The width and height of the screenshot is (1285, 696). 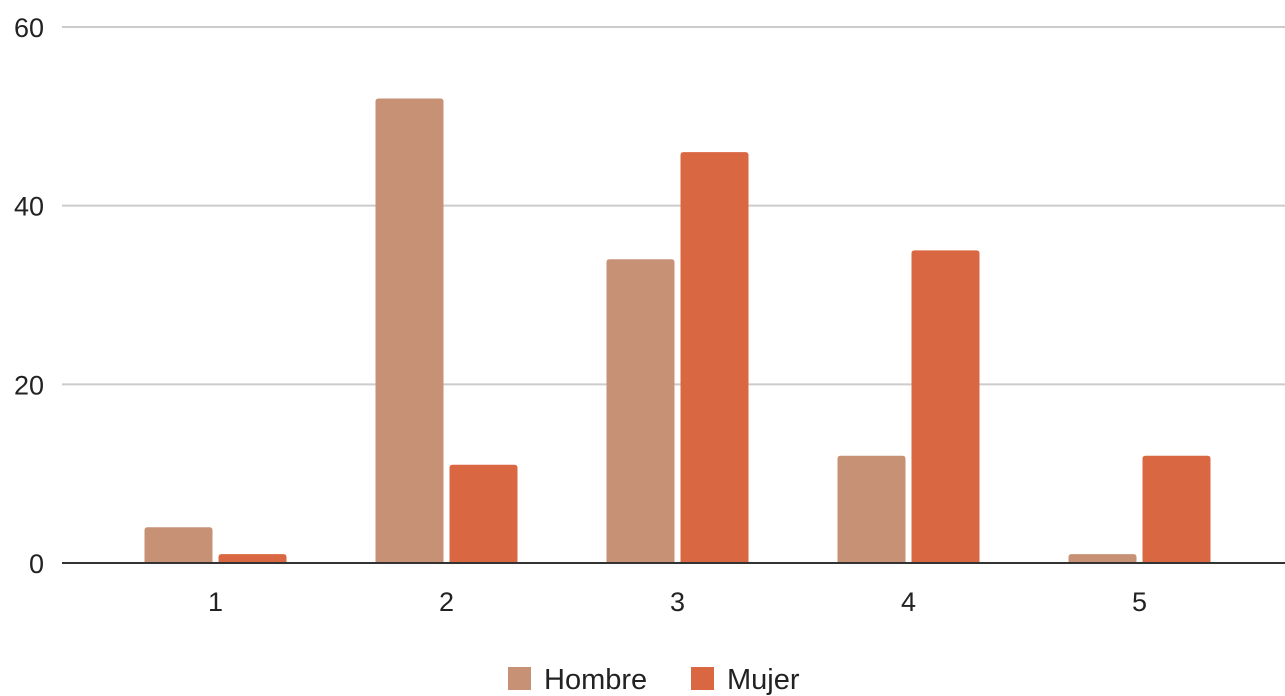 I want to click on y-tick-label-0: 0, so click(x=36, y=564).